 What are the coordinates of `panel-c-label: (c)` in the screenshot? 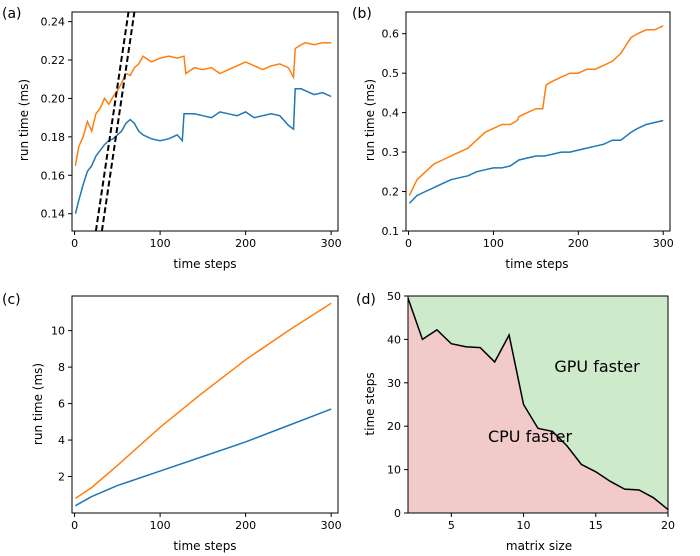 It's located at (11, 300).